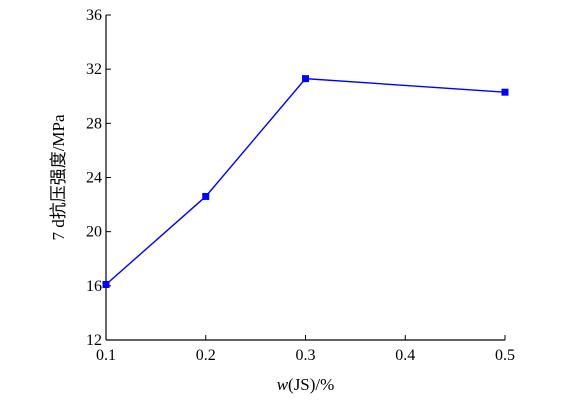  Describe the element at coordinates (94, 340) in the screenshot. I see `y-tick-label: 12` at that location.